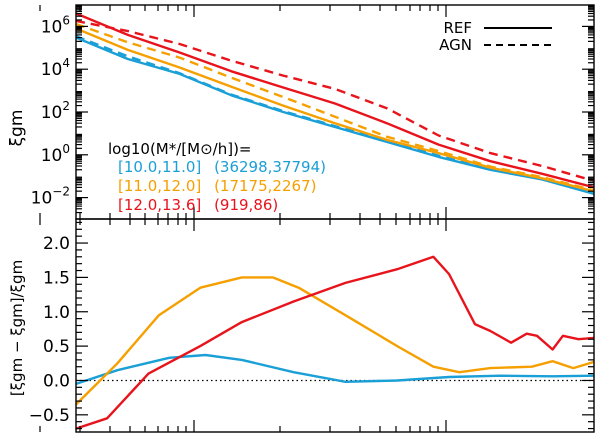 The width and height of the screenshot is (598, 440). Describe the element at coordinates (17, 328) in the screenshot. I see `bottom-y-axis-label: [ξgm − ξgm]/ξgm` at that location.